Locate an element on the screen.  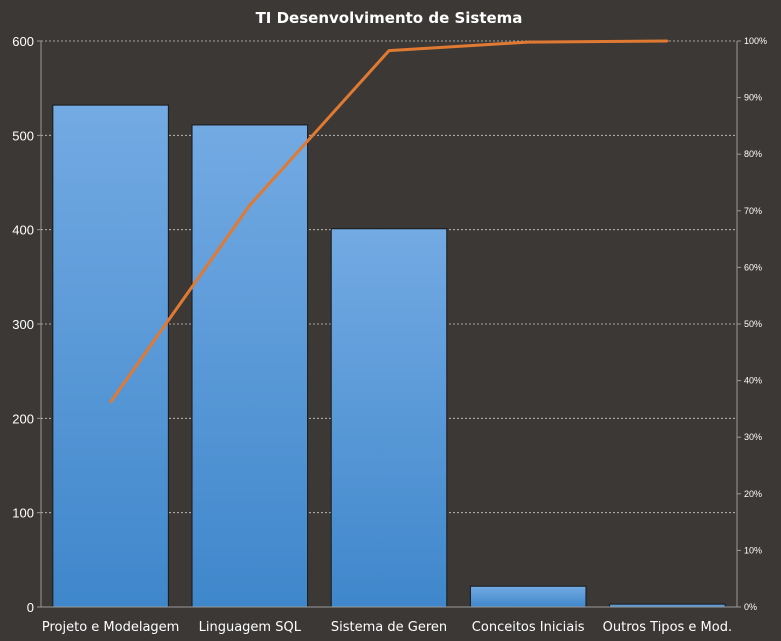
right-tick-label: 40% is located at coordinates (753, 381).